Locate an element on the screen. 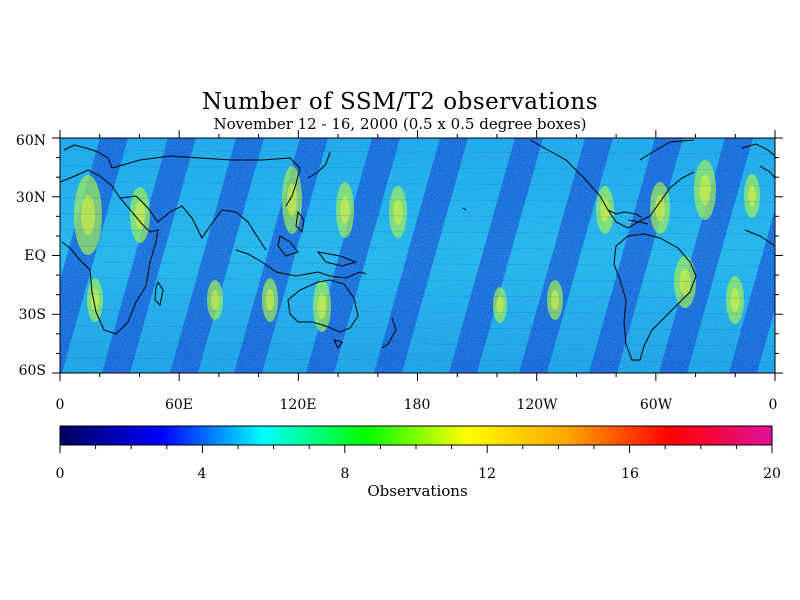  colorbar-title: Observations is located at coordinates (417, 491).